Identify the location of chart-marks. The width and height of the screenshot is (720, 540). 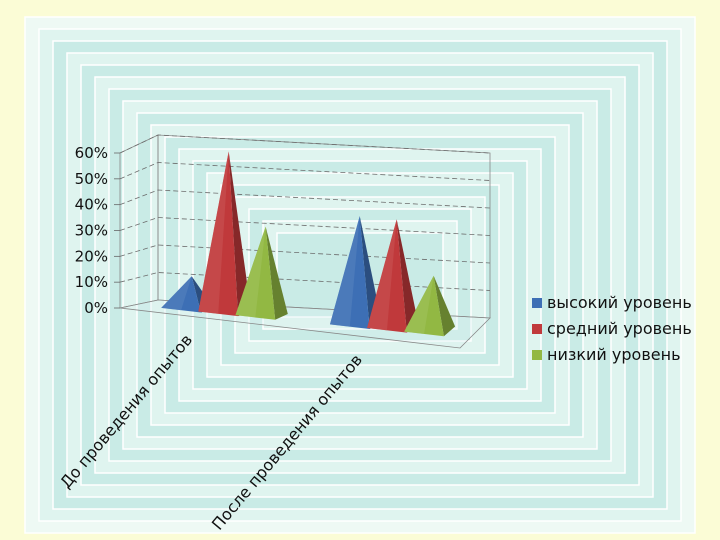
(308, 244).